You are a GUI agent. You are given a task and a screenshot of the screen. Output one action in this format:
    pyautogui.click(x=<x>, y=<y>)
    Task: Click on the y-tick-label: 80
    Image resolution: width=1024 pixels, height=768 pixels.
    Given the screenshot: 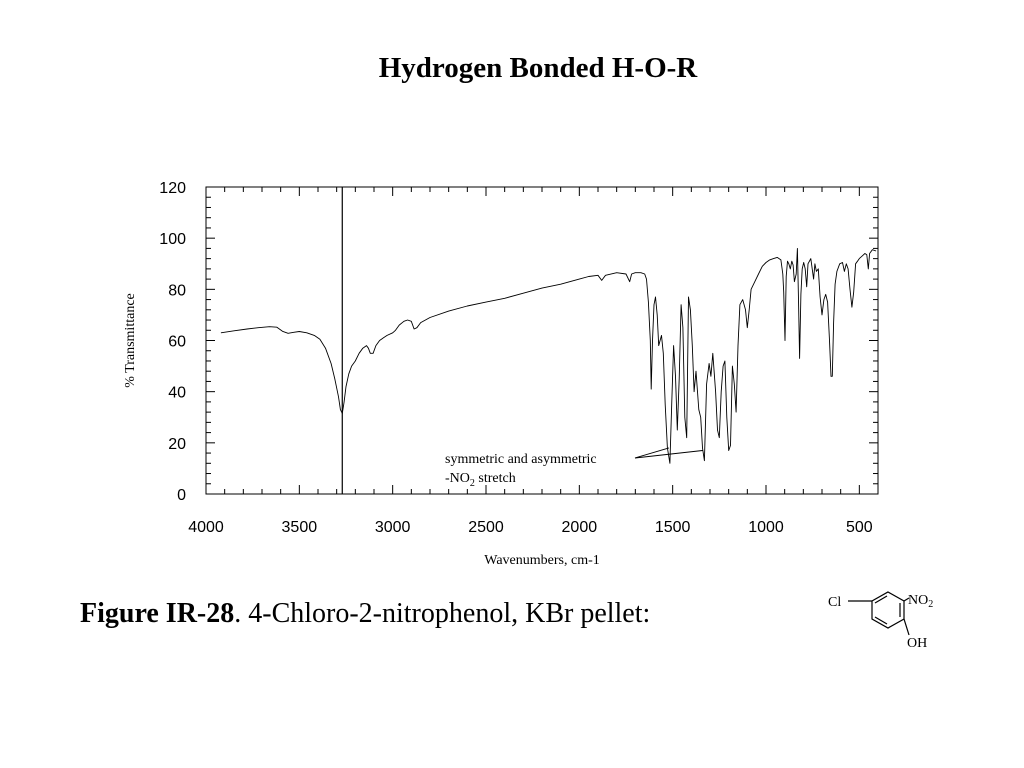 What is the action you would take?
    pyautogui.click(x=177, y=290)
    